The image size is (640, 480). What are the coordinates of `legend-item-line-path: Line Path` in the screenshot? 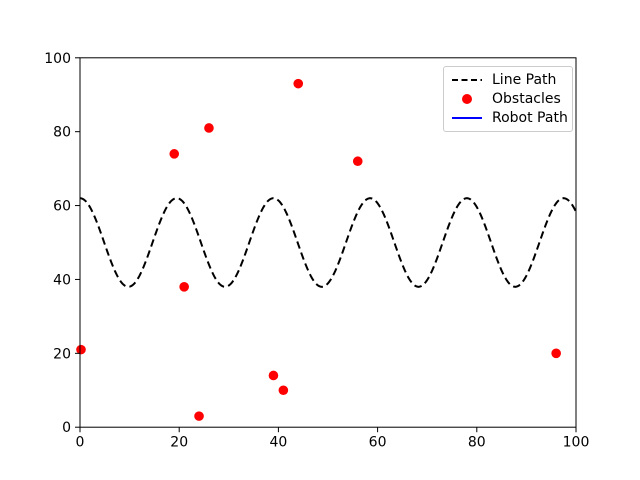 It's located at (512, 79).